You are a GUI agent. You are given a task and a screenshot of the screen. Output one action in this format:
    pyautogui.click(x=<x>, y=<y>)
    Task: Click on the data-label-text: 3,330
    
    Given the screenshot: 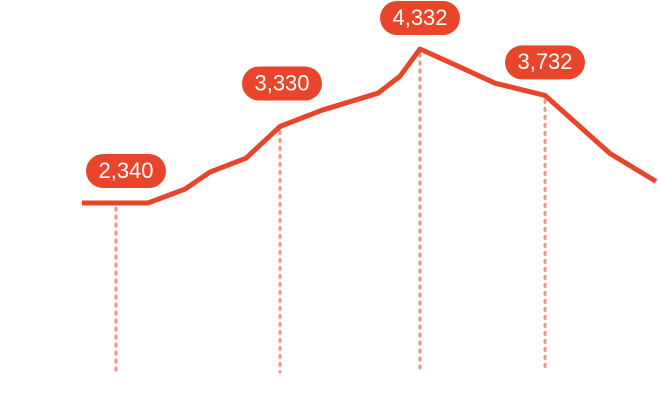 What is the action you would take?
    pyautogui.click(x=281, y=82)
    